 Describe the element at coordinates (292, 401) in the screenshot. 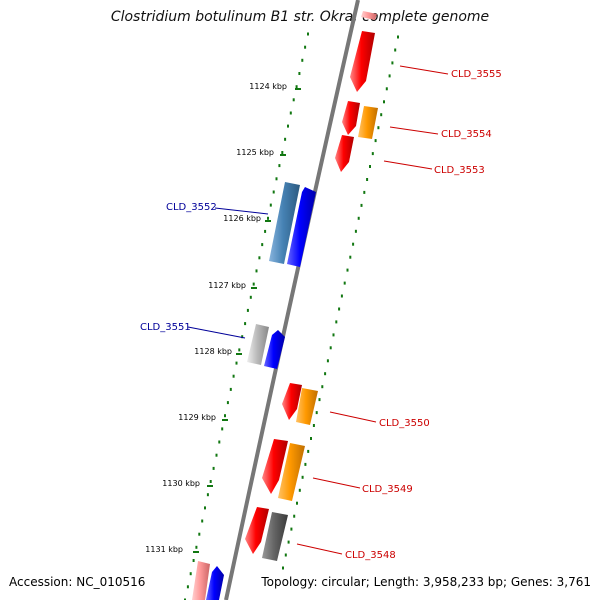

I see `gene-arrow-cld-3550-red` at that location.